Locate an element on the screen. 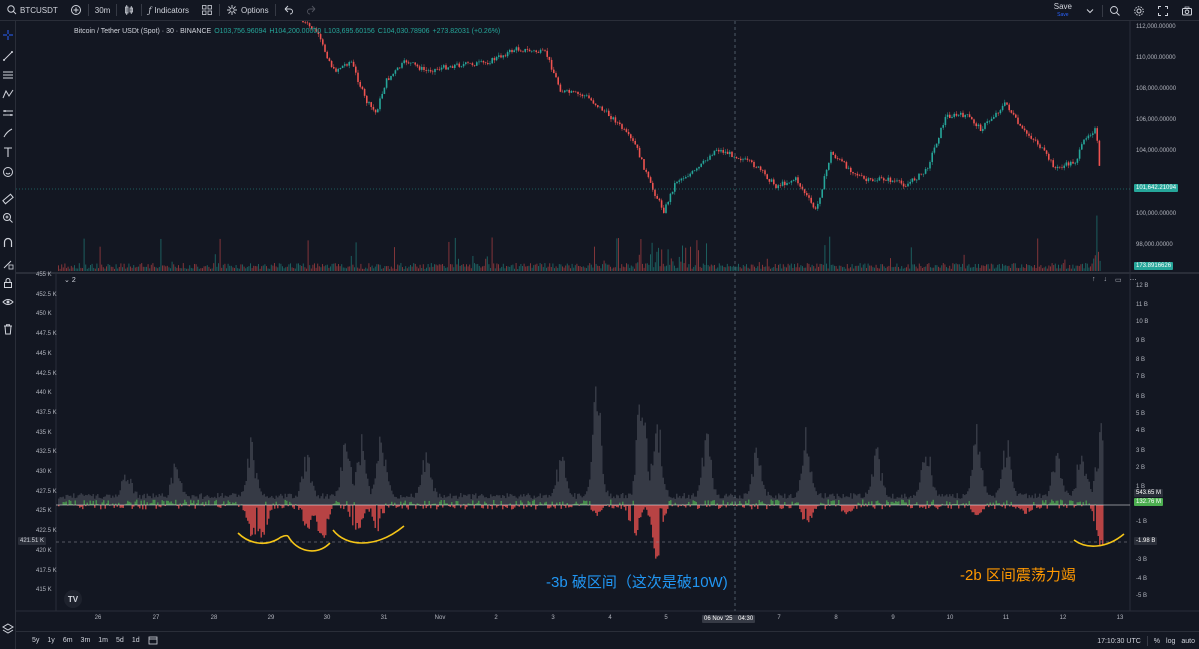 This screenshot has height=649, width=1199. magnet-icon is located at coordinates (8, 243).